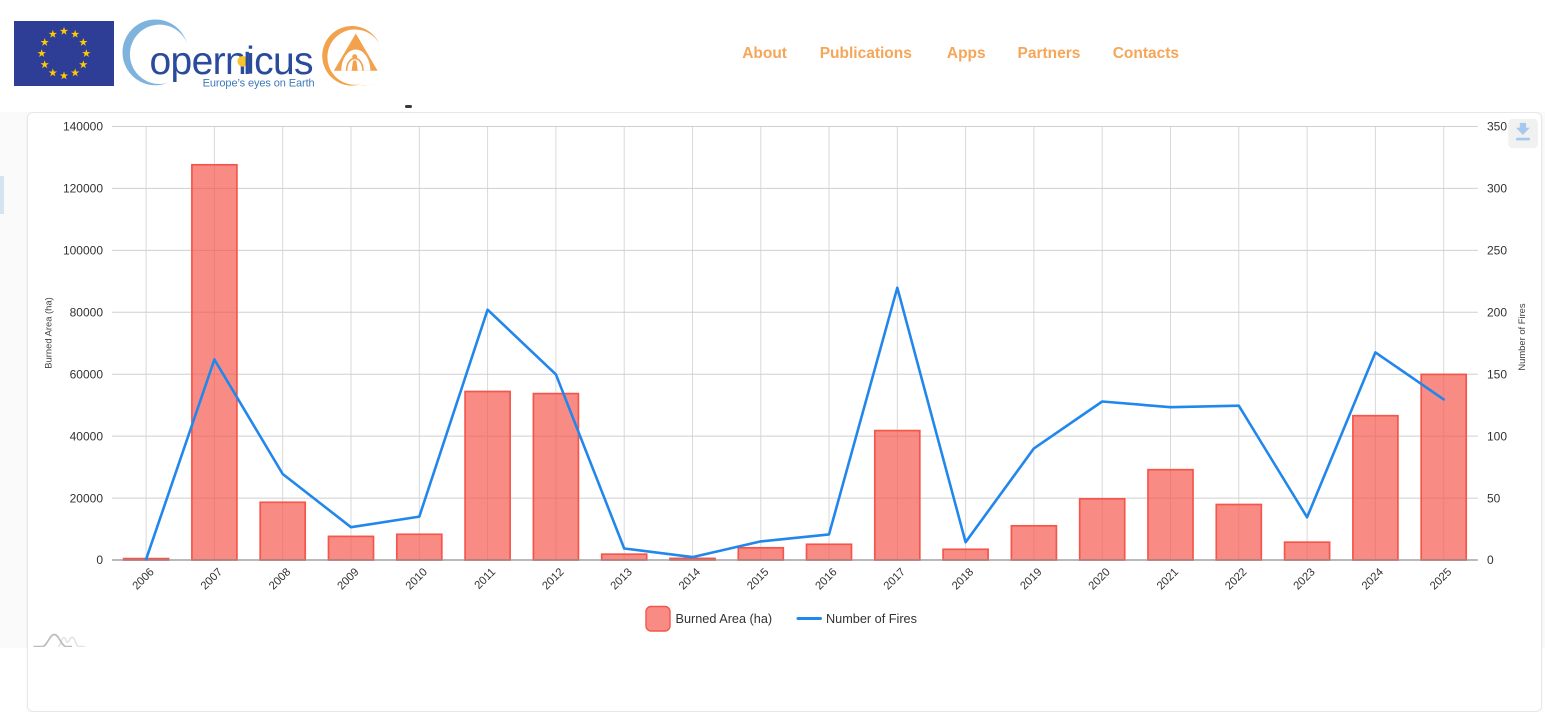 The width and height of the screenshot is (1545, 712). I want to click on svg-text: 2023, so click(1304, 579).